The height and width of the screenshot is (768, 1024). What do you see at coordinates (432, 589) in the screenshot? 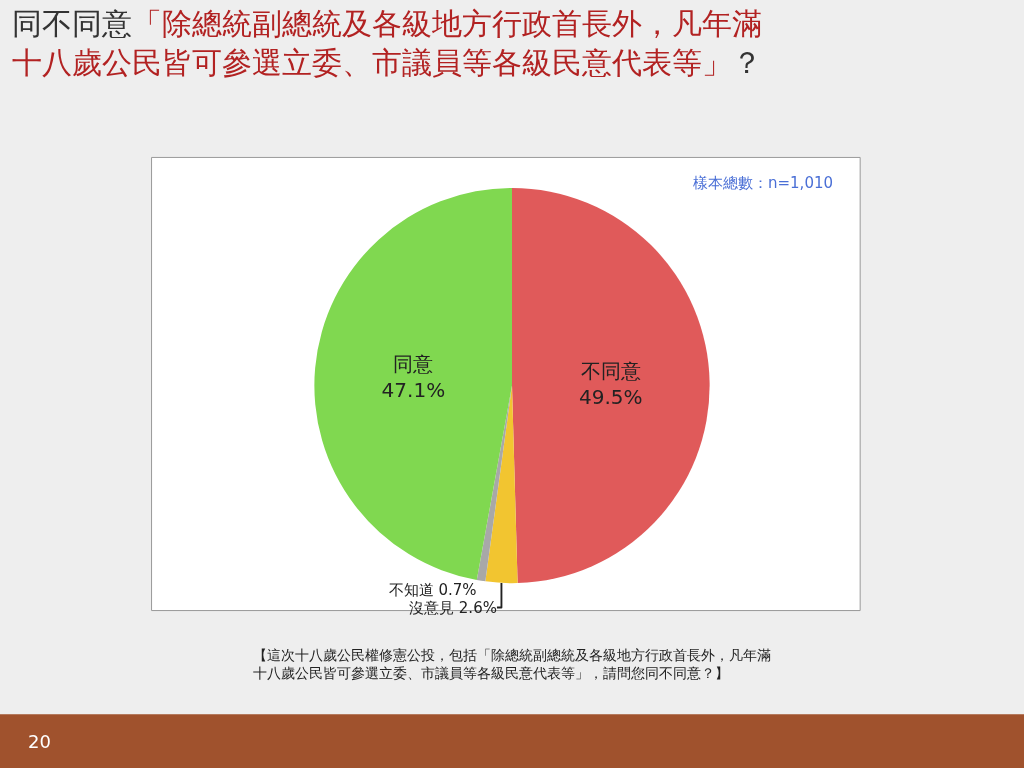
I see `slice-label: 不知道 0.7%` at bounding box center [432, 589].